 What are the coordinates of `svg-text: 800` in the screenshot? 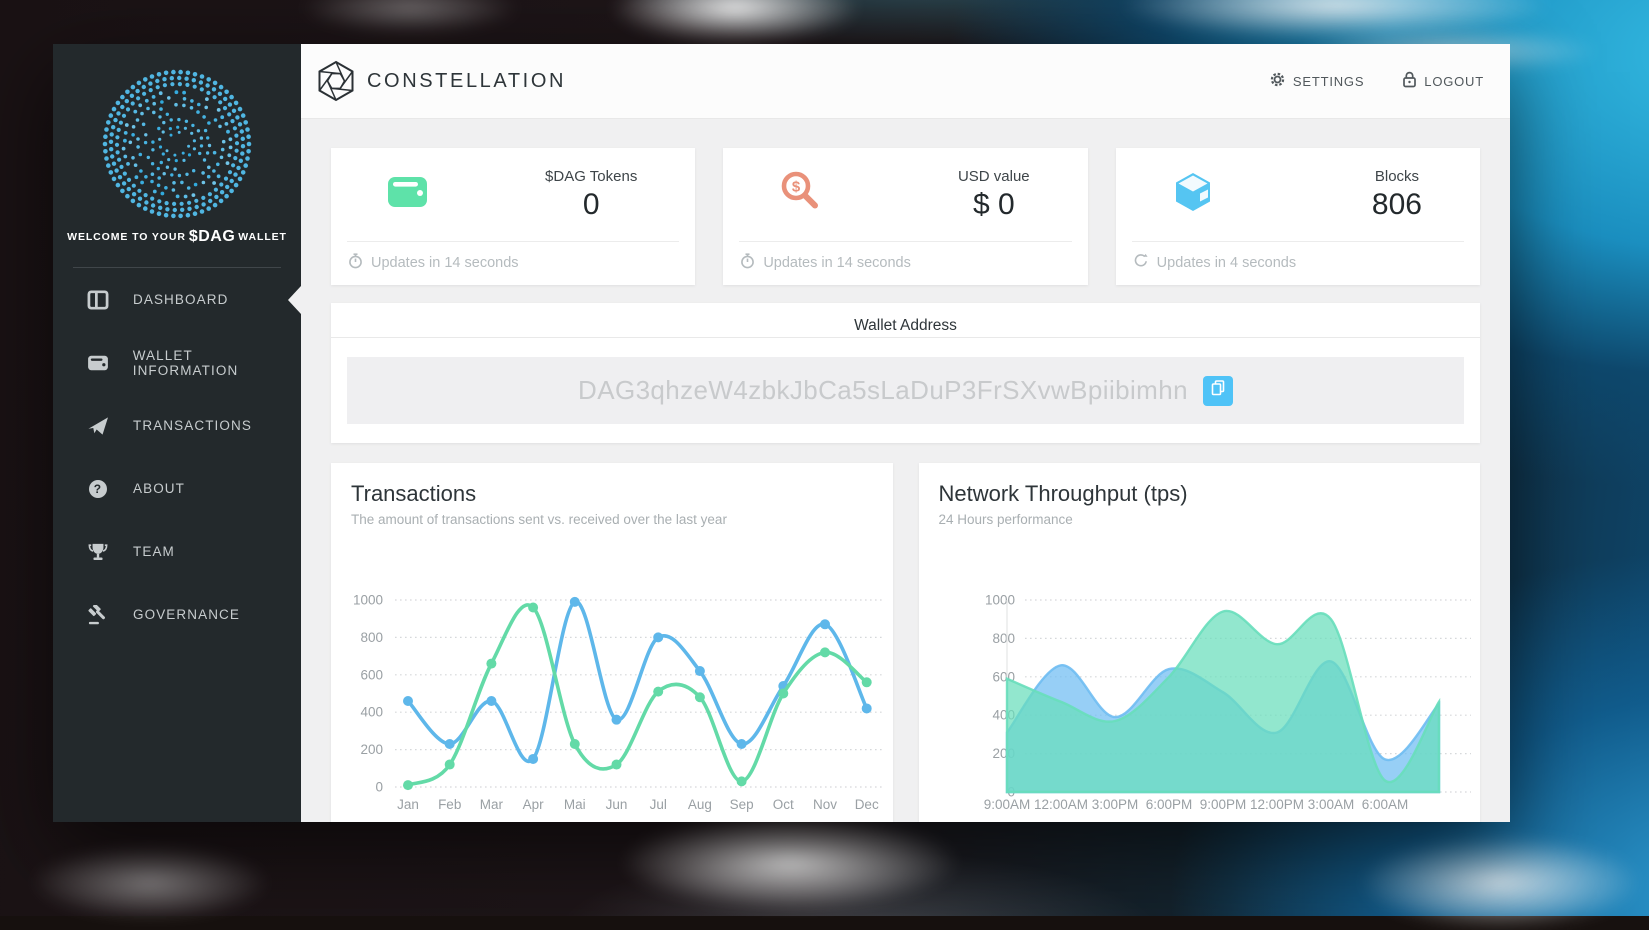 It's located at (371, 637).